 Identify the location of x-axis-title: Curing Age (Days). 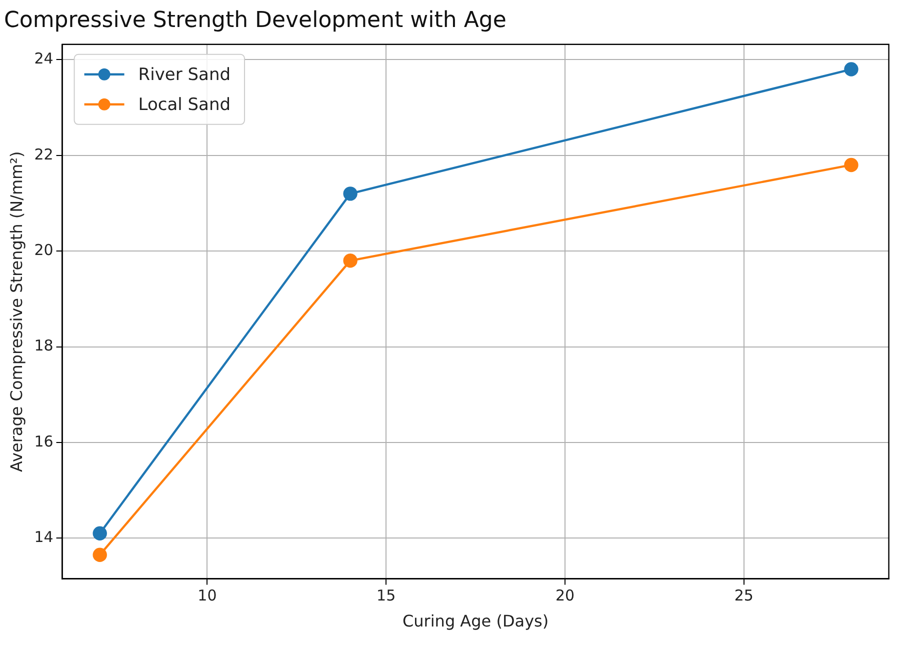
(475, 621).